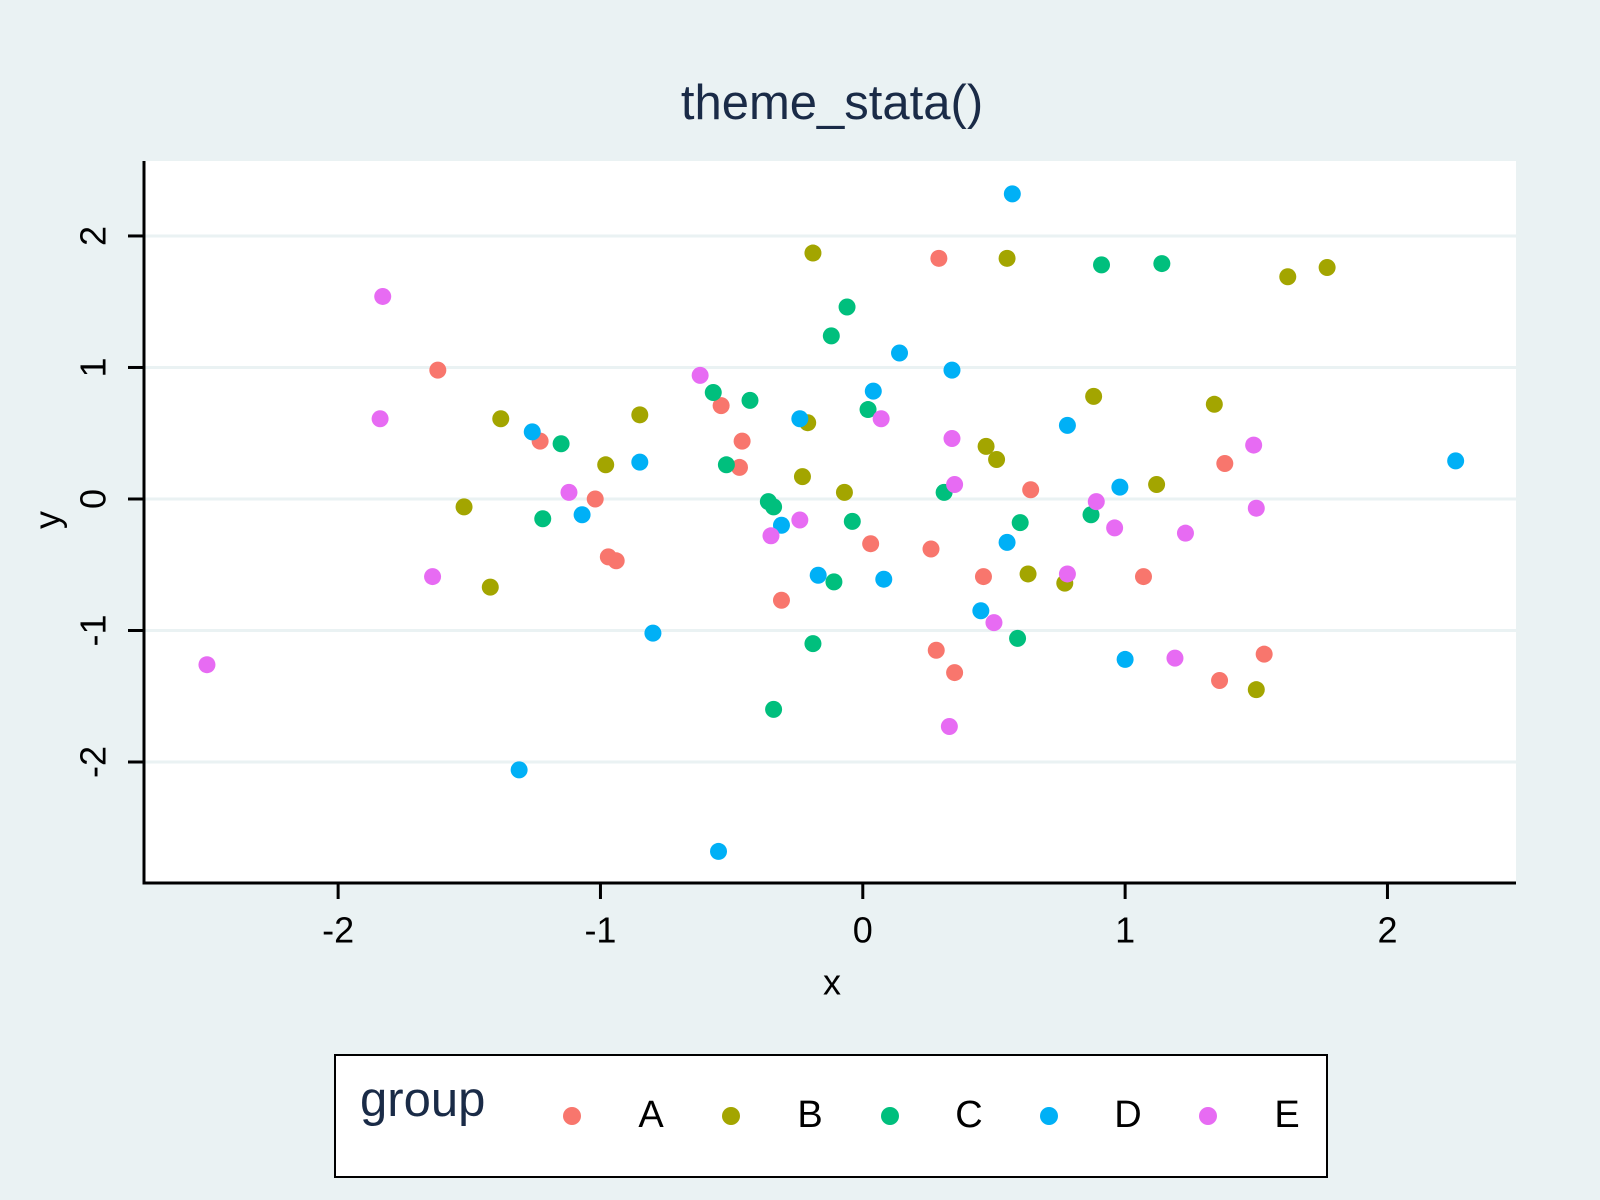 This screenshot has height=1200, width=1600. Describe the element at coordinates (832, 982) in the screenshot. I see `x-axis-label: x` at that location.